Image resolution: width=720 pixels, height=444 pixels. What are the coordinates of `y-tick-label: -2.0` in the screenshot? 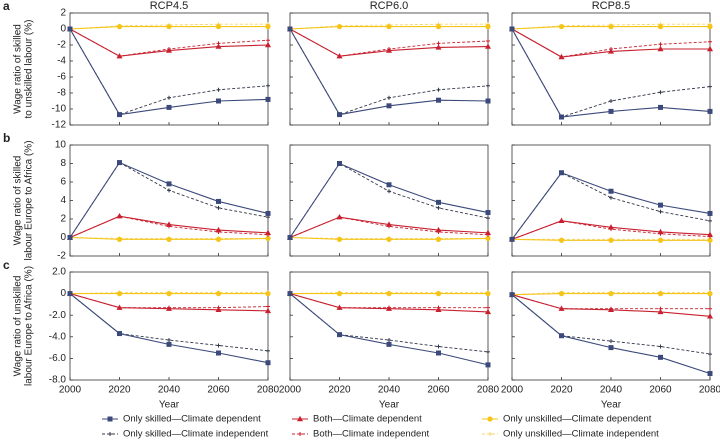 It's located at (58, 315).